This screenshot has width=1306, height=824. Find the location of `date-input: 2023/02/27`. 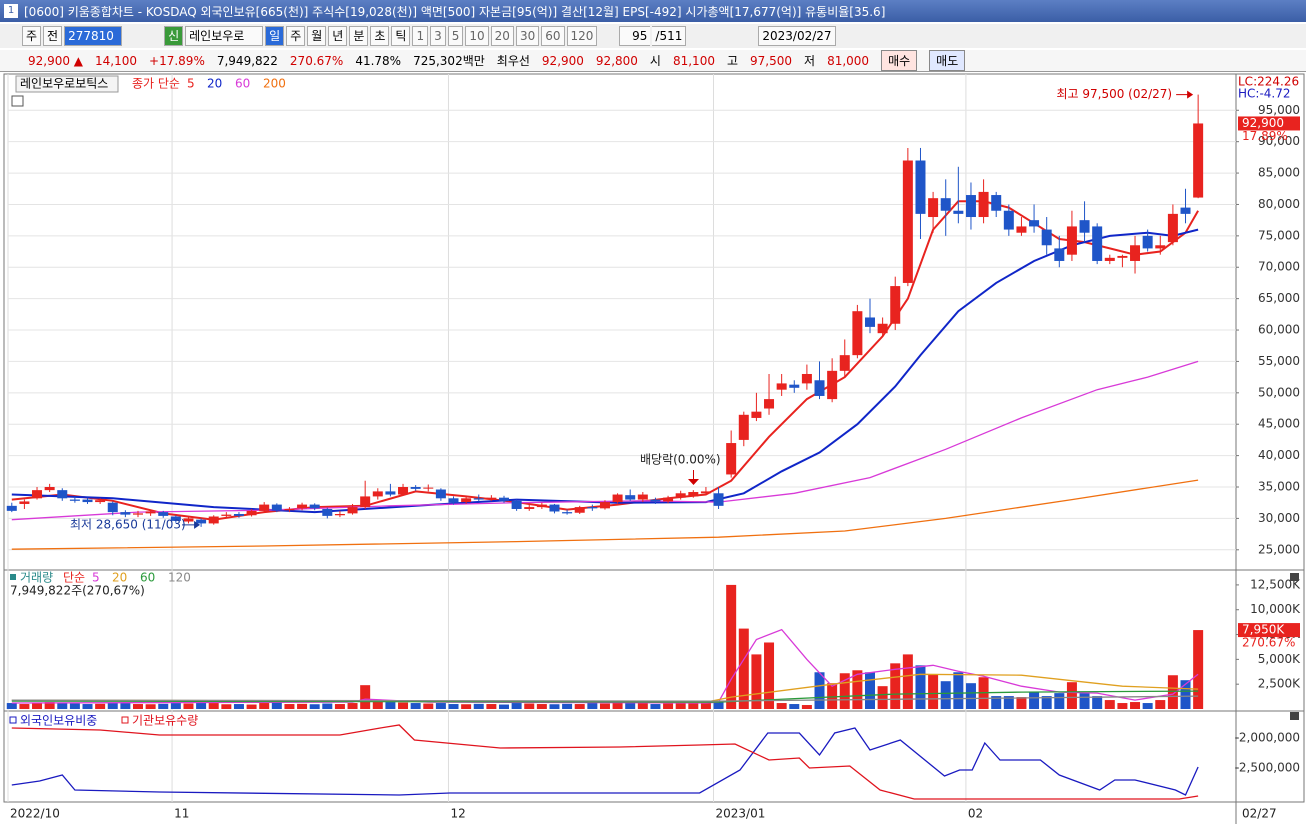

date-input: 2023/02/27 is located at coordinates (797, 36).